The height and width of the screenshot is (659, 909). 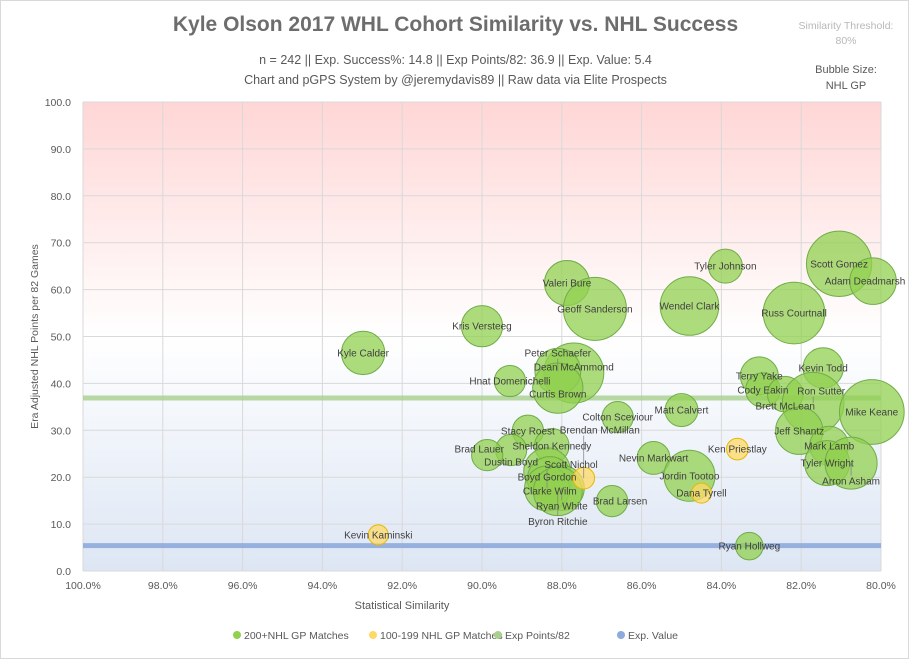 What do you see at coordinates (243, 586) in the screenshot?
I see `x-tick-label: 96.0%` at bounding box center [243, 586].